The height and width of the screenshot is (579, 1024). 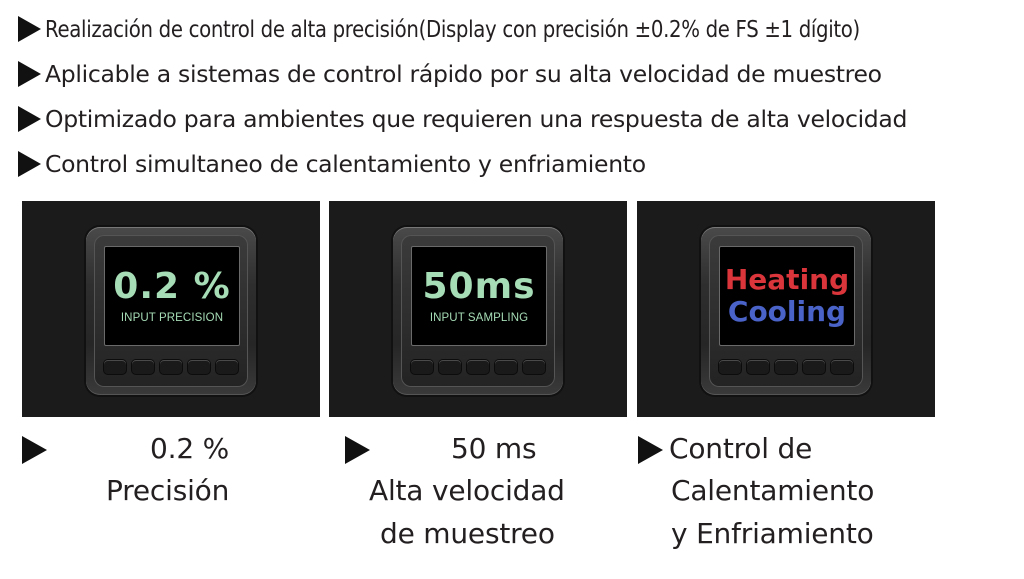 I want to click on heating-label: Heating, so click(x=787, y=279).